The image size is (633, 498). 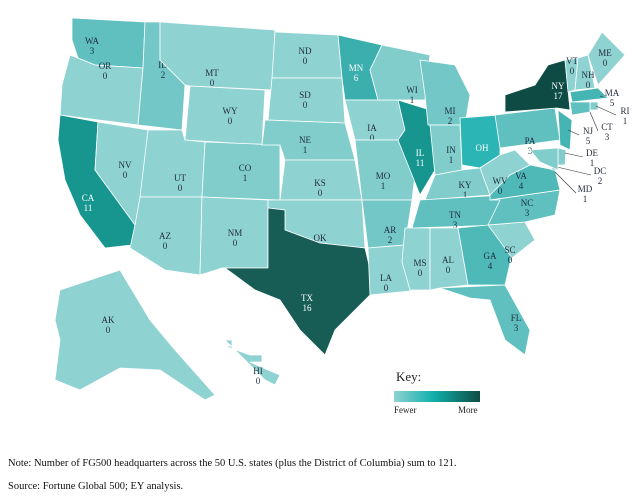 I want to click on state-nm: NM0, so click(x=234, y=236).